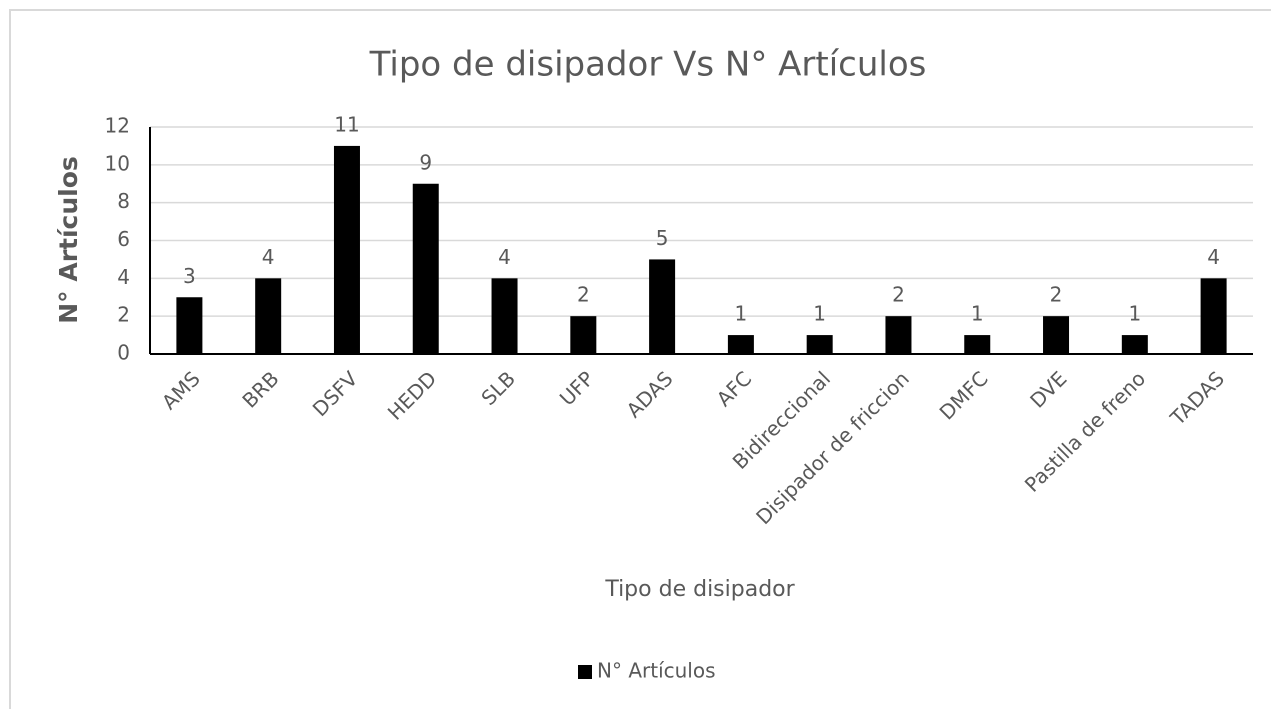 The height and width of the screenshot is (709, 1271). Describe the element at coordinates (68, 240) in the screenshot. I see `y-axis-title: N° Artículos` at that location.